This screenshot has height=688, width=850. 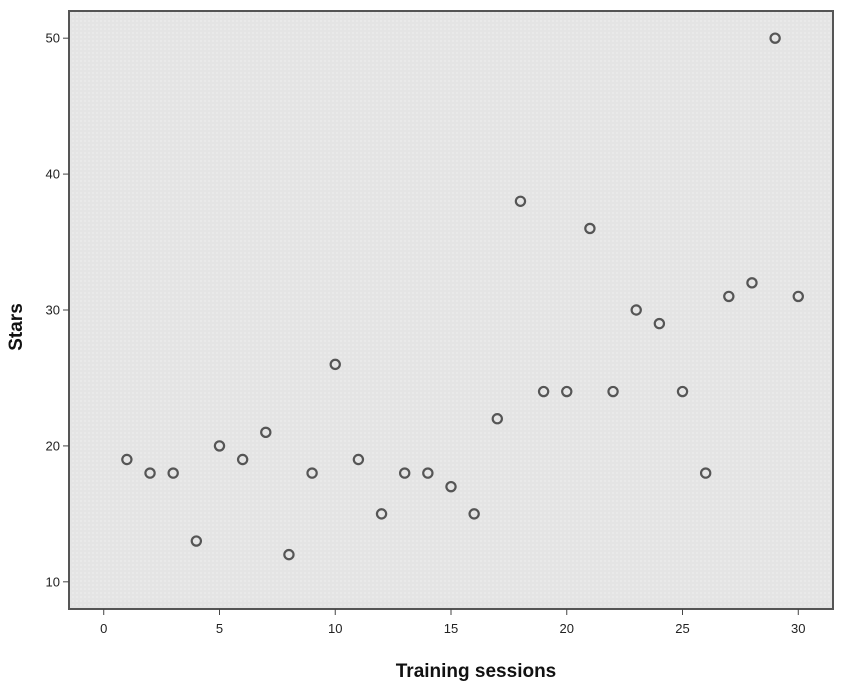 I want to click on x-tick-label: 20, so click(x=567, y=628).